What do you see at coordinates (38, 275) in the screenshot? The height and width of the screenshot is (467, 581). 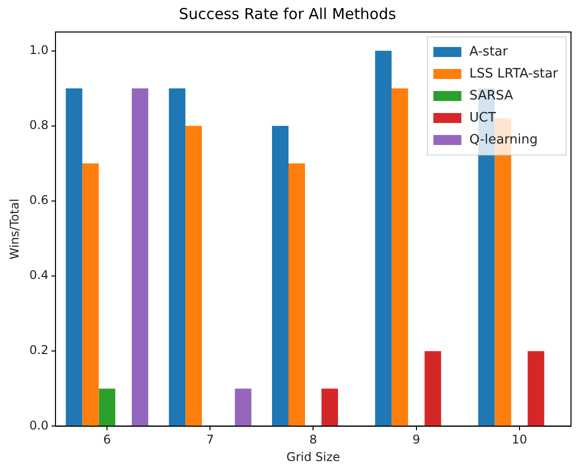 I see `y-tick-label: 0.4` at bounding box center [38, 275].